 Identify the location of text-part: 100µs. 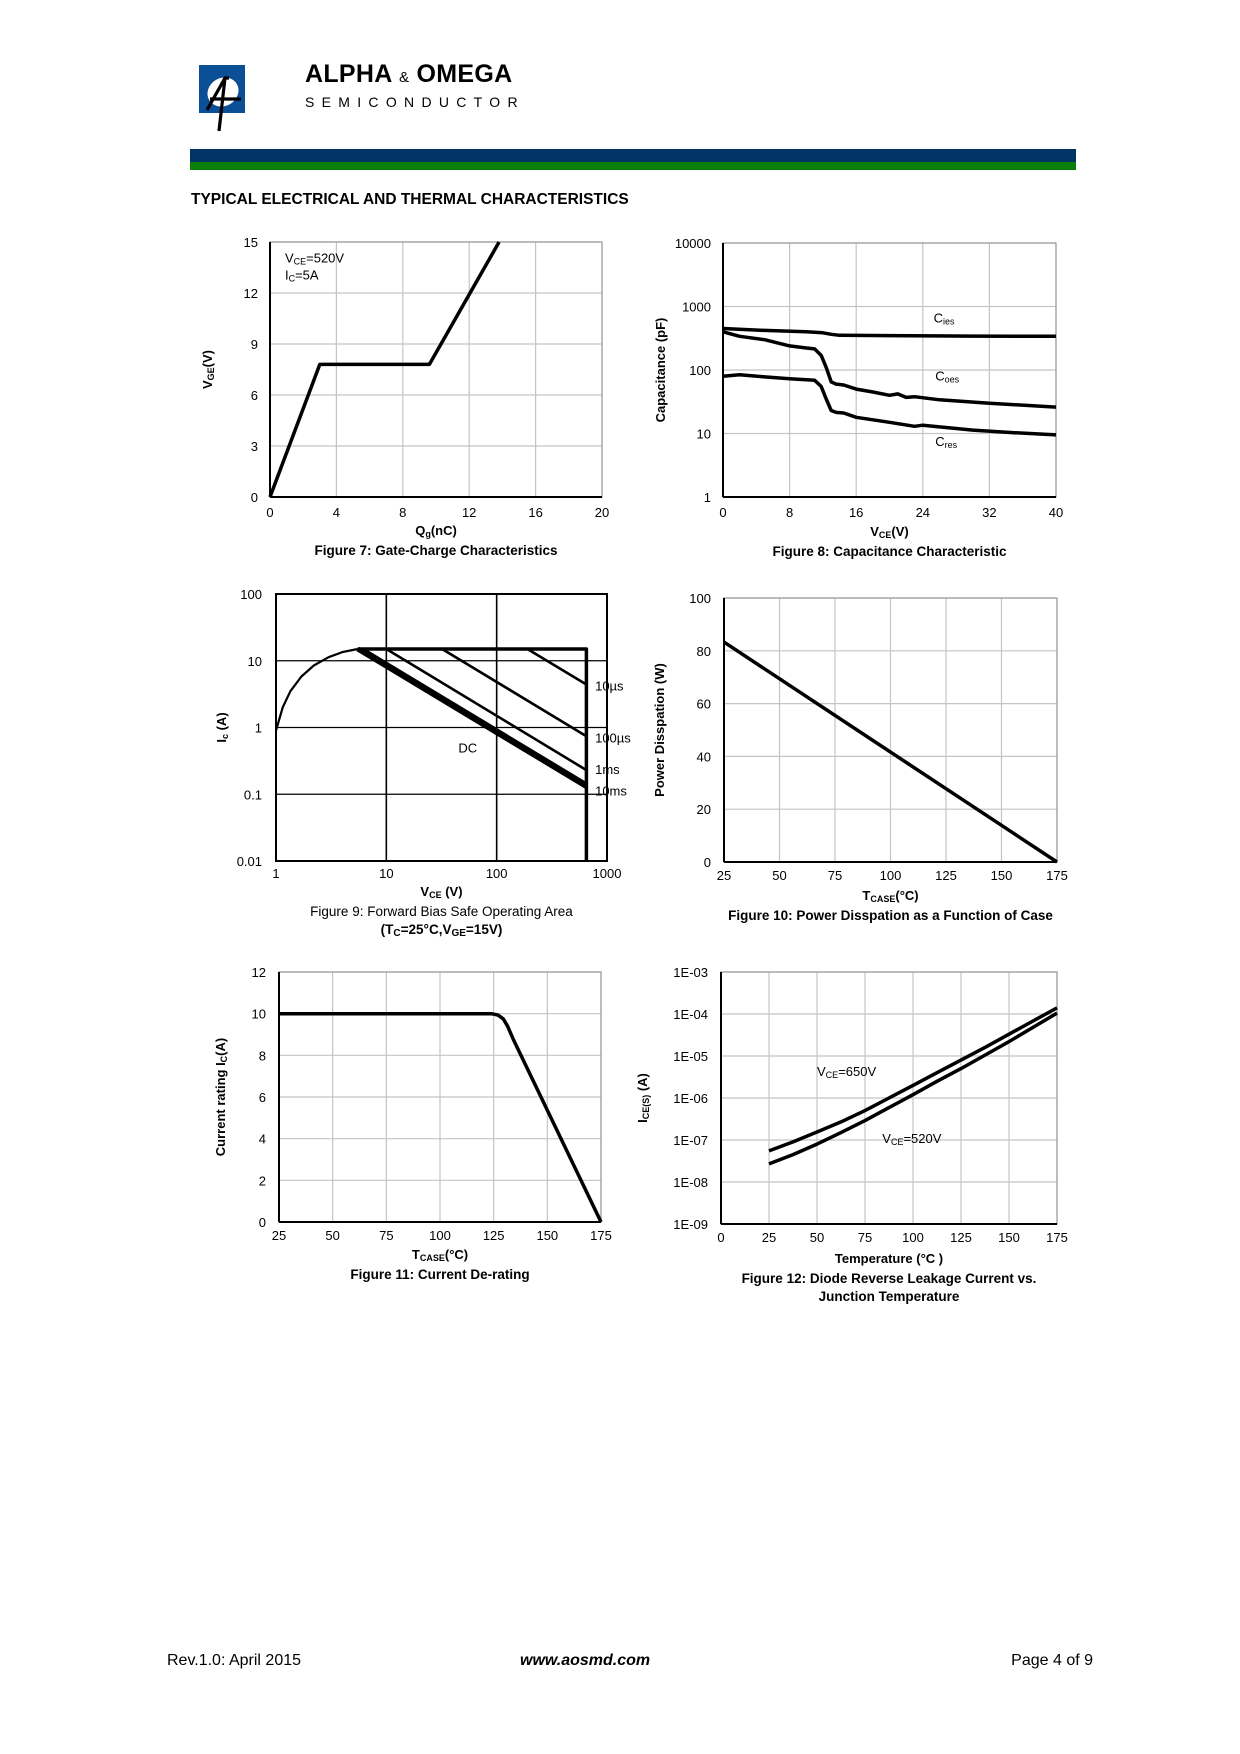
(613, 737).